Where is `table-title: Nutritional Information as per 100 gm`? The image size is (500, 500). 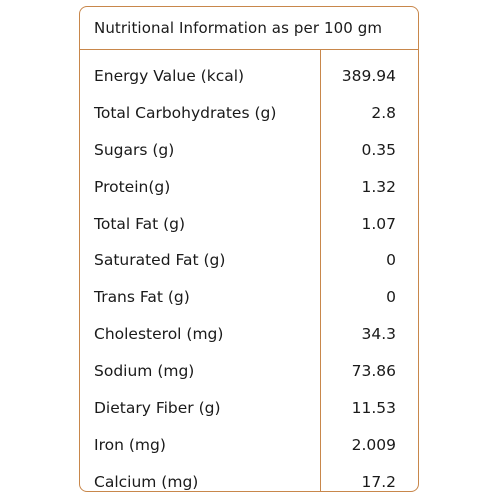
table-title: Nutritional Information as per 100 gm is located at coordinates (249, 28).